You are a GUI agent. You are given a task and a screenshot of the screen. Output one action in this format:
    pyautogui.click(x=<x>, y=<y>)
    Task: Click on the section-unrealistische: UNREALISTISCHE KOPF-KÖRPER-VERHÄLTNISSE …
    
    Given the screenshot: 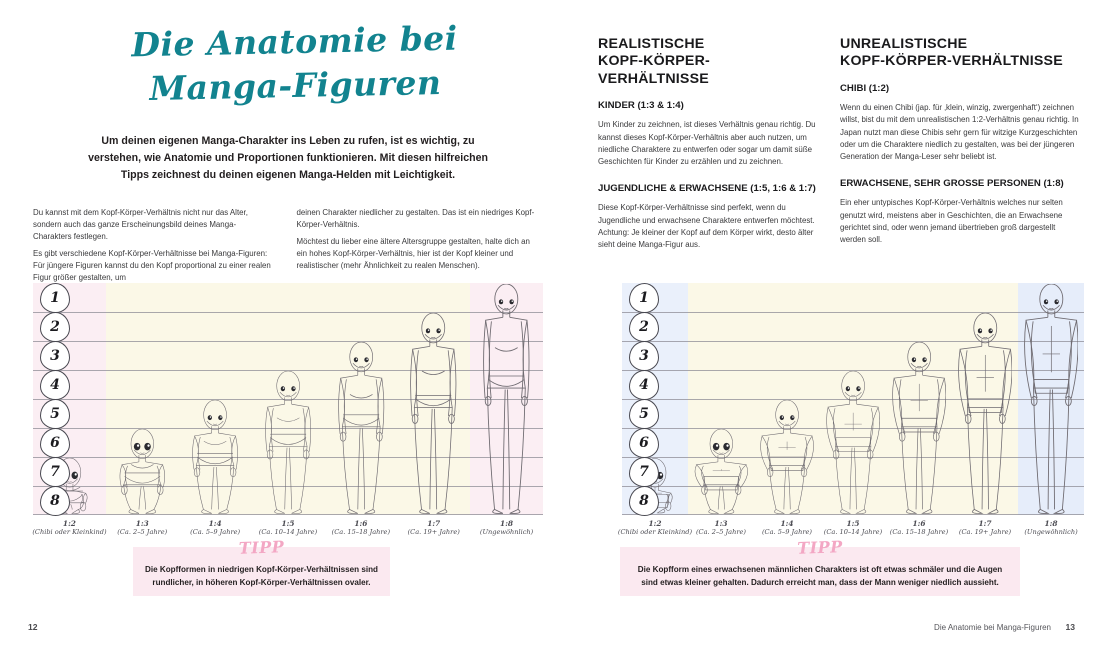 What is the action you would take?
    pyautogui.click(x=960, y=141)
    